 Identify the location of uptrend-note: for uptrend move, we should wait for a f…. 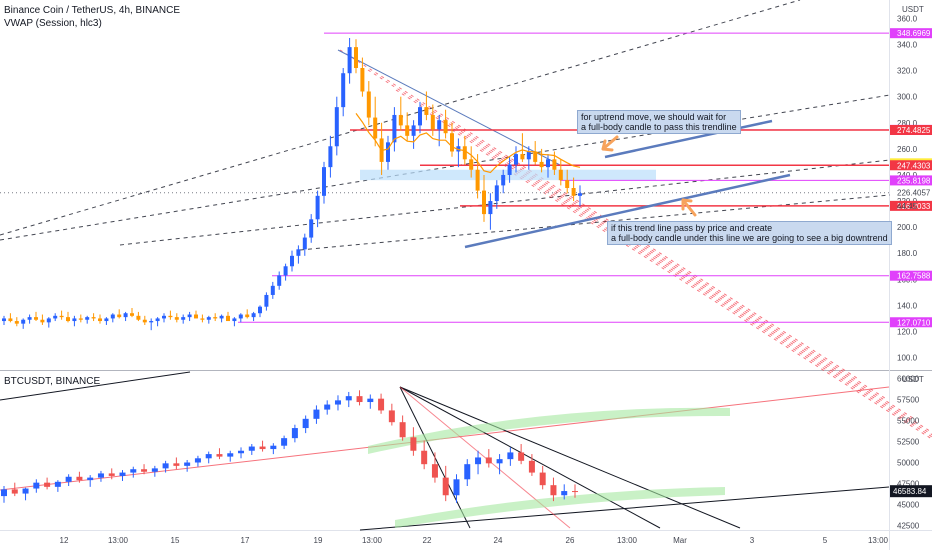
(659, 122).